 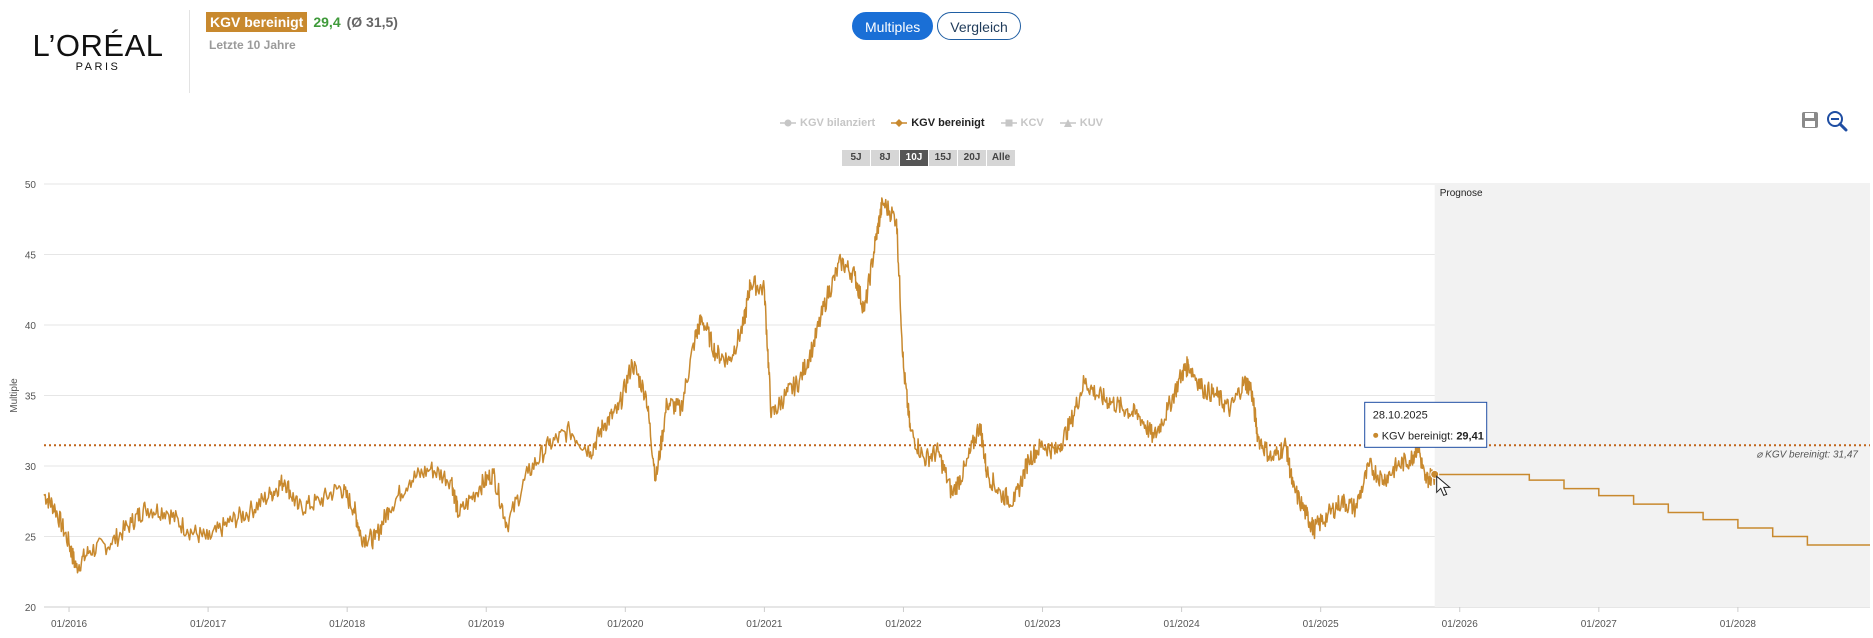 I want to click on legend-triangle-icon, so click(x=1067, y=123).